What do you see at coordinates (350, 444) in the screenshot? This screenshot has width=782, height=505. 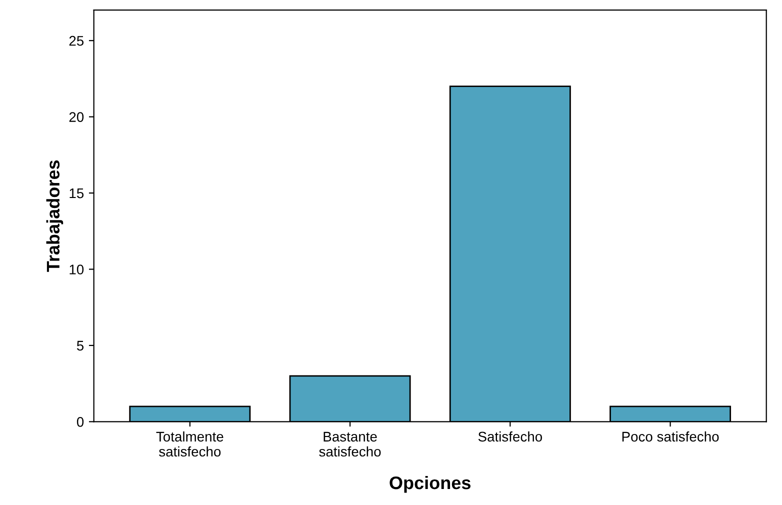 I see `x-tick-label: Bastante satisfecho` at bounding box center [350, 444].